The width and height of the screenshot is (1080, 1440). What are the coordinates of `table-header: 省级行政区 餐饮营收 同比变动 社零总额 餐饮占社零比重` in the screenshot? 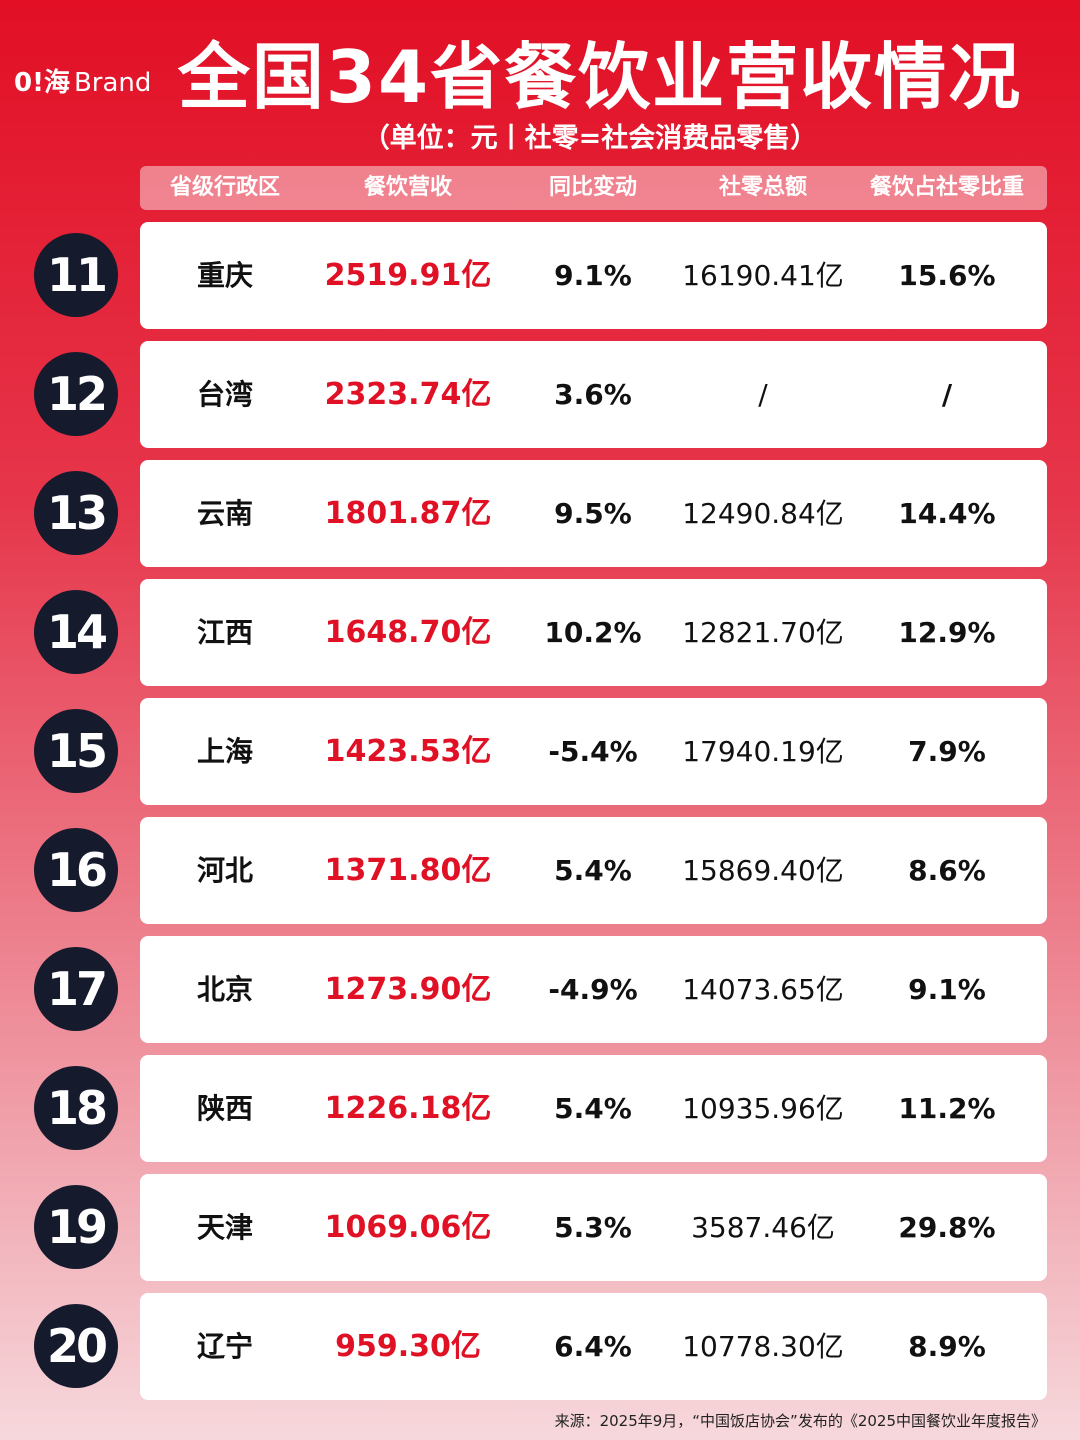 It's located at (593, 188).